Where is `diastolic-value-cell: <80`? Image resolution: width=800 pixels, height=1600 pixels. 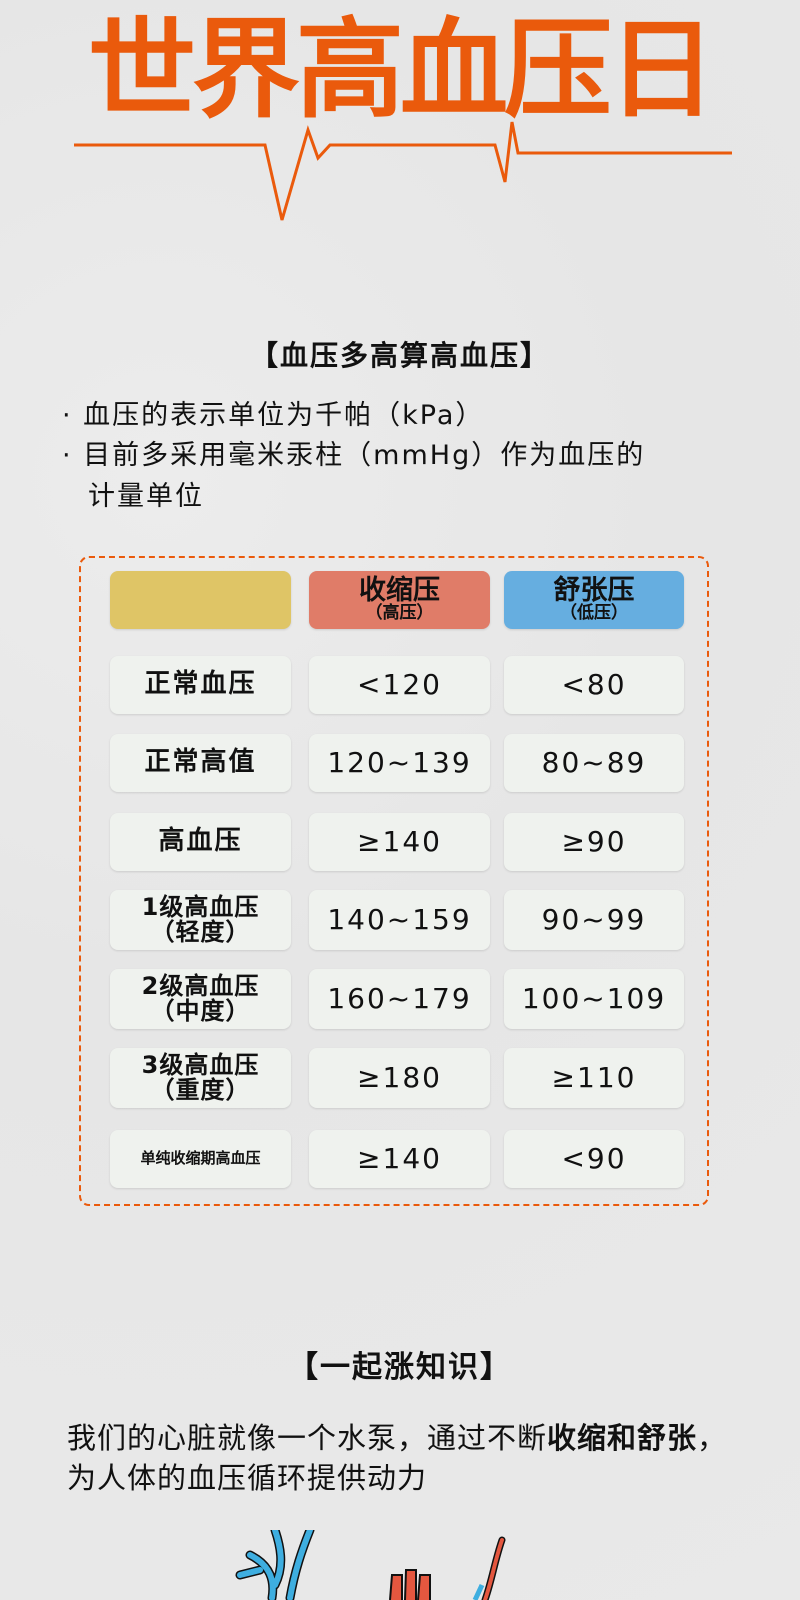
diastolic-value-cell: <80 is located at coordinates (594, 685).